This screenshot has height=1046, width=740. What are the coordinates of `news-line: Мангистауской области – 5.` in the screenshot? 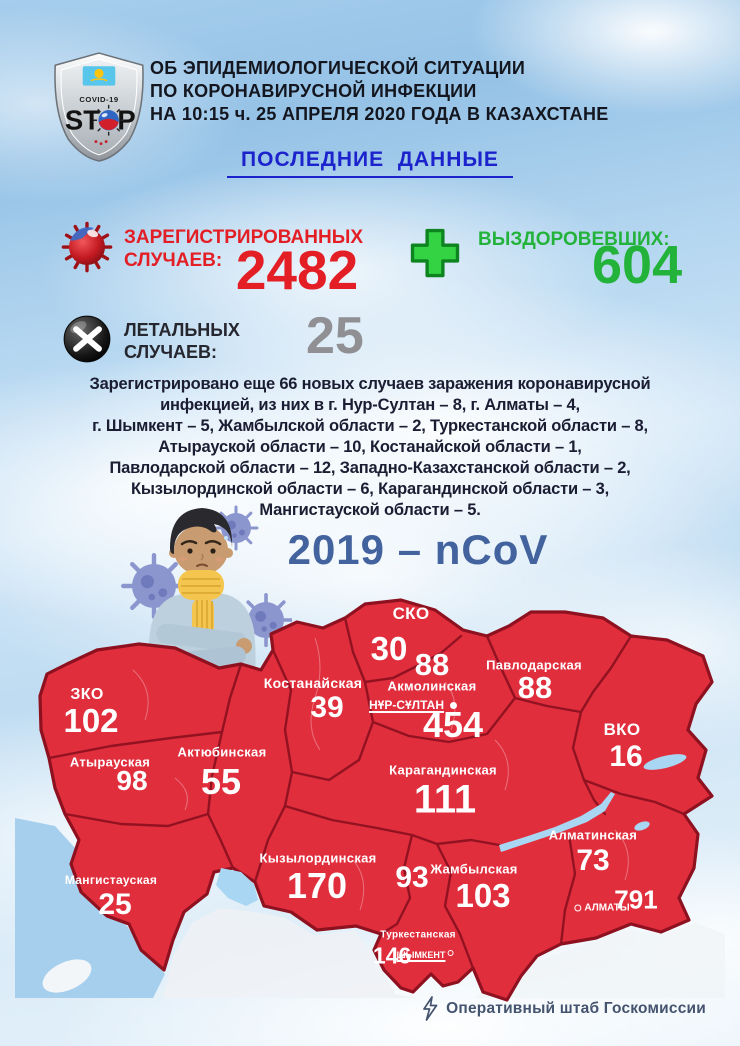 It's located at (370, 510).